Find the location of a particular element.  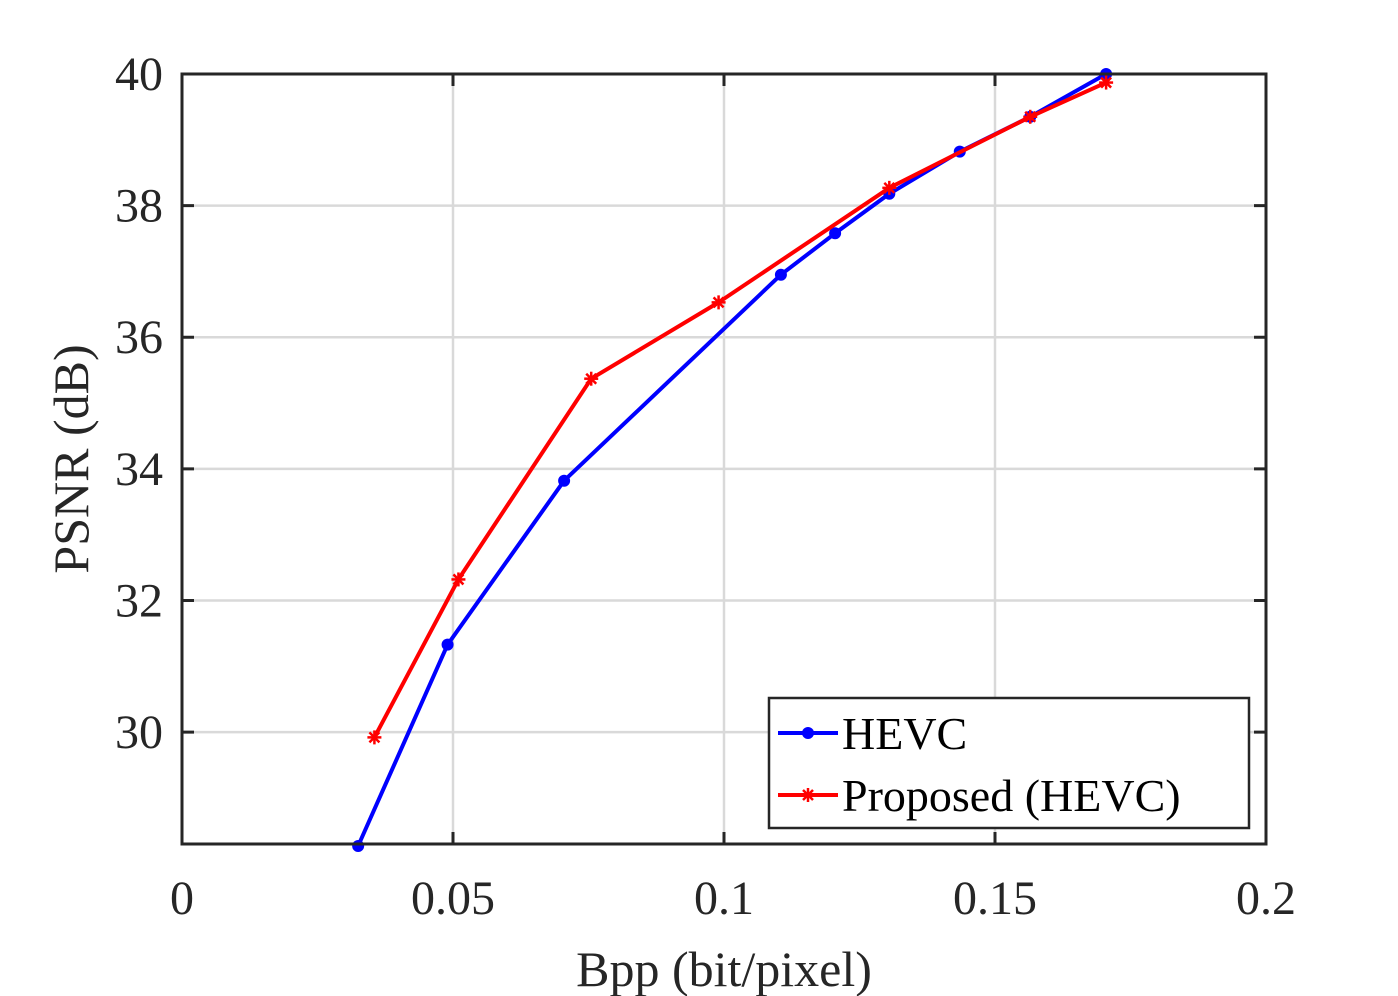

legend-box is located at coordinates (1009, 763).